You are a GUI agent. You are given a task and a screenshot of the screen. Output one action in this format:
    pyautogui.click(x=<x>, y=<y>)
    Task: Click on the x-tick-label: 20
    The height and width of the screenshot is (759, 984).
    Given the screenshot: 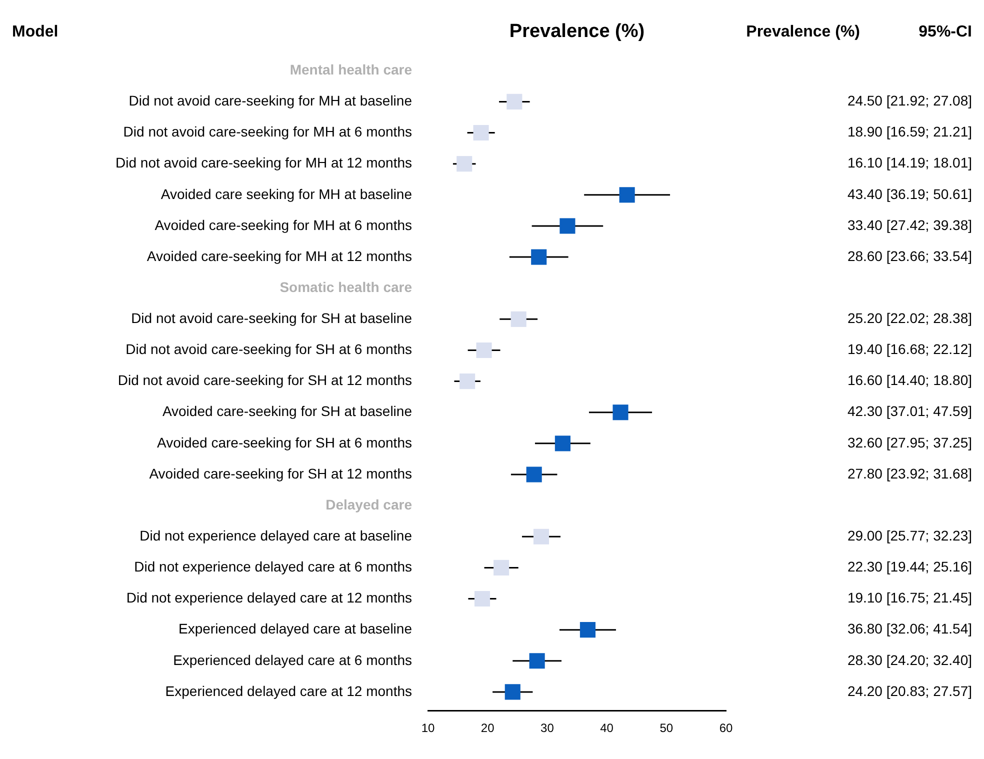 What is the action you would take?
    pyautogui.click(x=487, y=728)
    